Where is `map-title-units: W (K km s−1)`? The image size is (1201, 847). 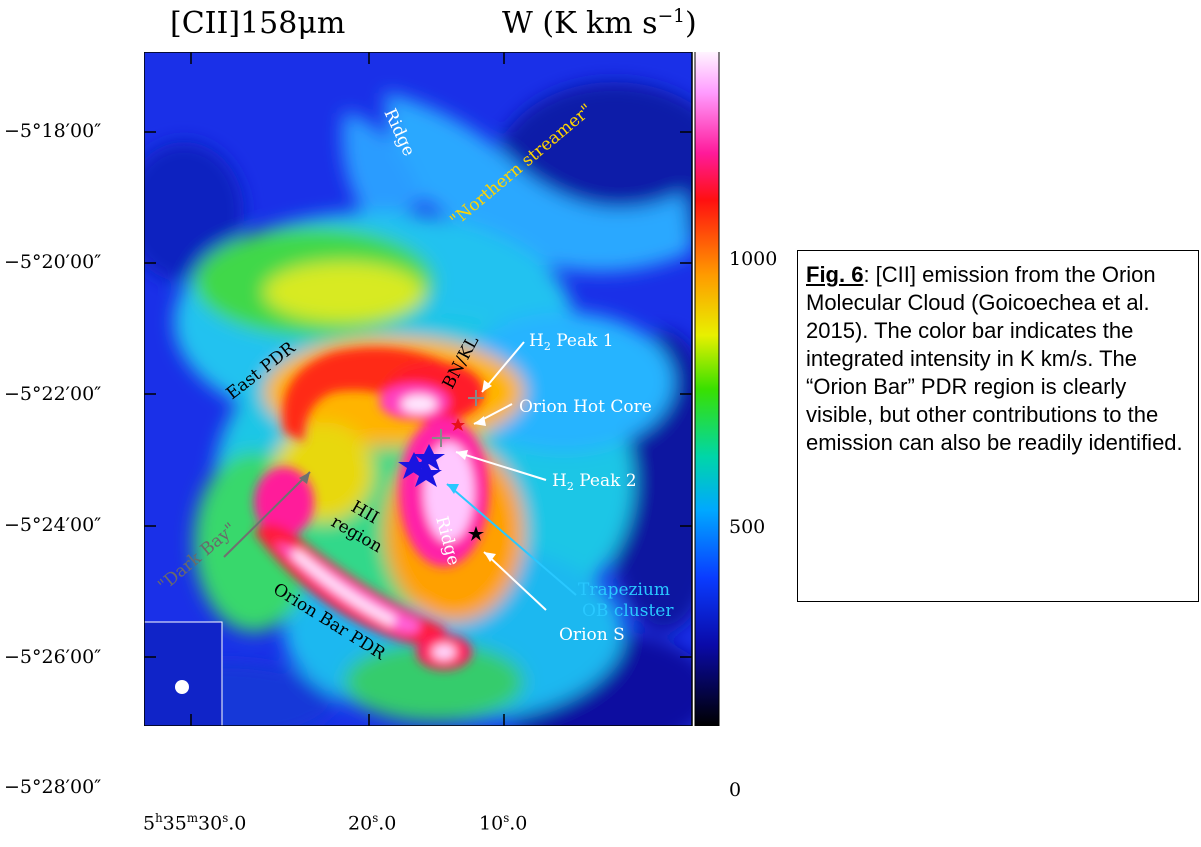
map-title-units: W (K km s−1) is located at coordinates (599, 23).